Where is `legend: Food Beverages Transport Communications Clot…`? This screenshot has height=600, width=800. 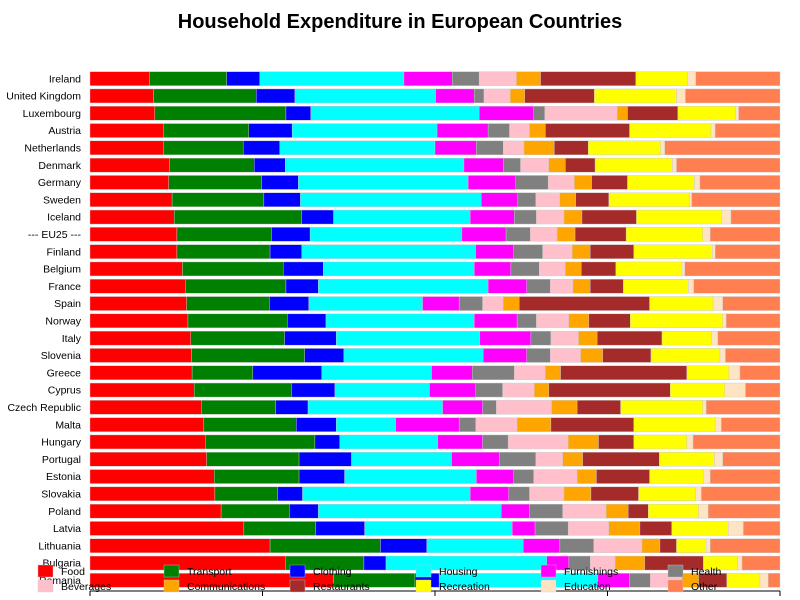
legend: Food Beverages Transport Communications Clot… is located at coordinates (379, 578).